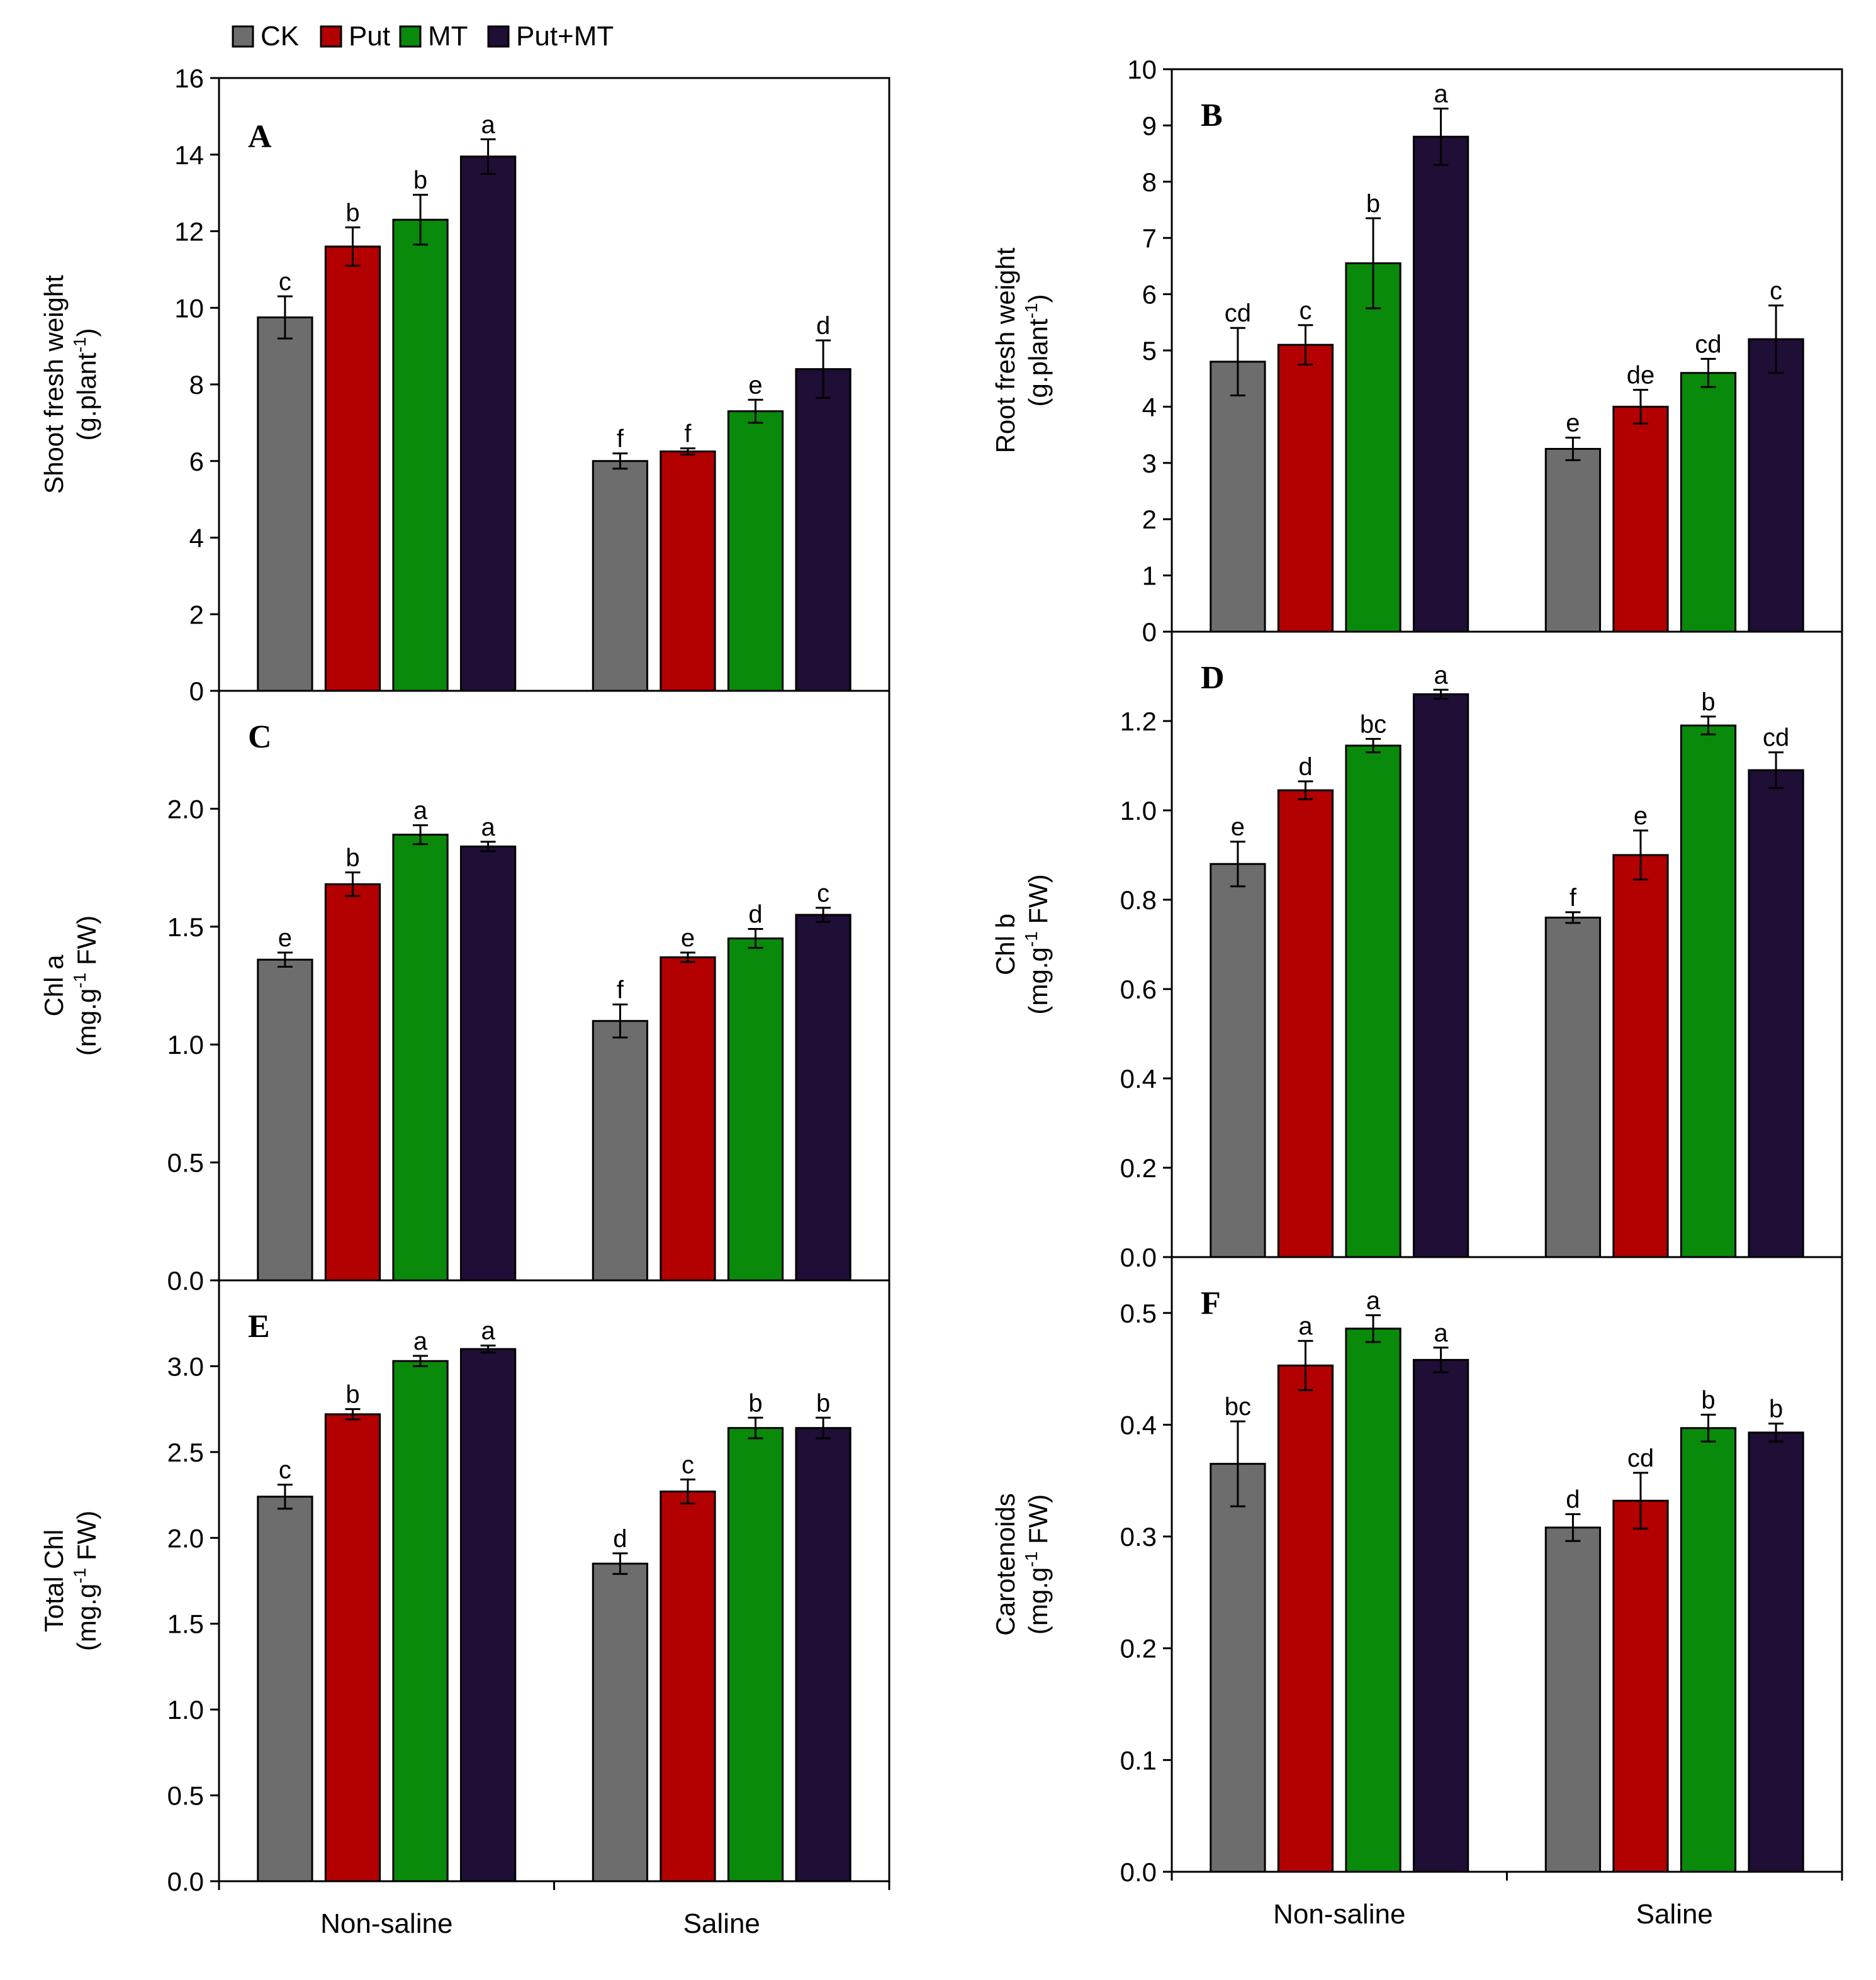 The image size is (1876, 1980). I want to click on y-tick-label: 3.0, so click(185, 1366).